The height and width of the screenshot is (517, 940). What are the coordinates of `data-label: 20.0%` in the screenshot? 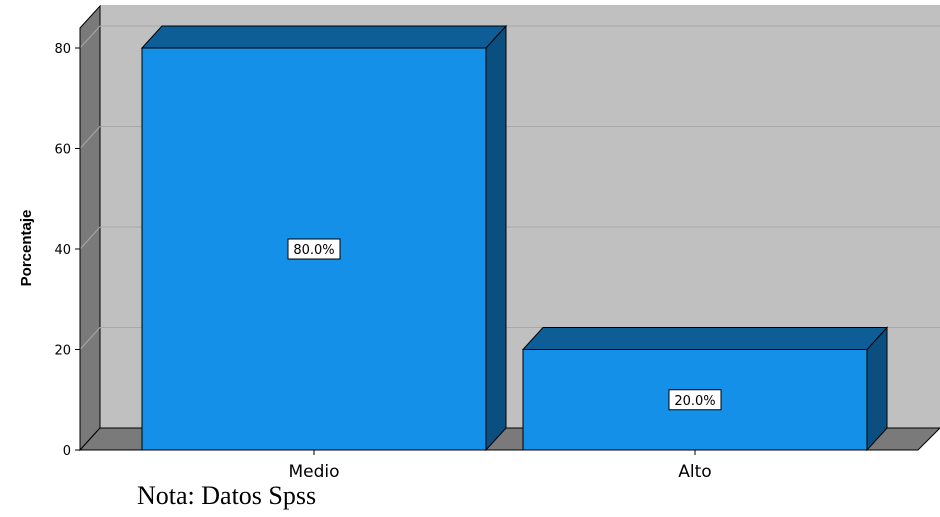 It's located at (694, 401).